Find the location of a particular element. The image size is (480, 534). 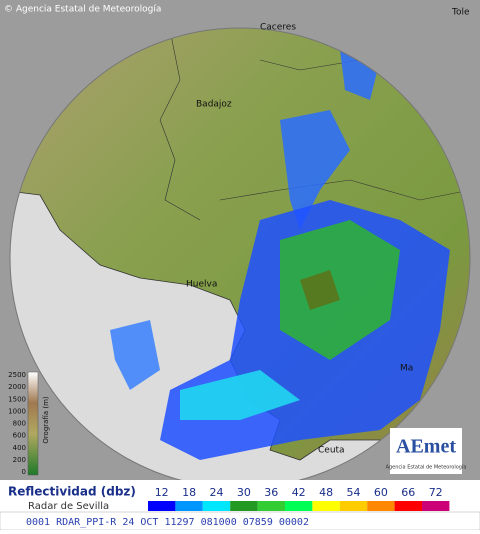

orography-tick: 200 is located at coordinates (19, 460).